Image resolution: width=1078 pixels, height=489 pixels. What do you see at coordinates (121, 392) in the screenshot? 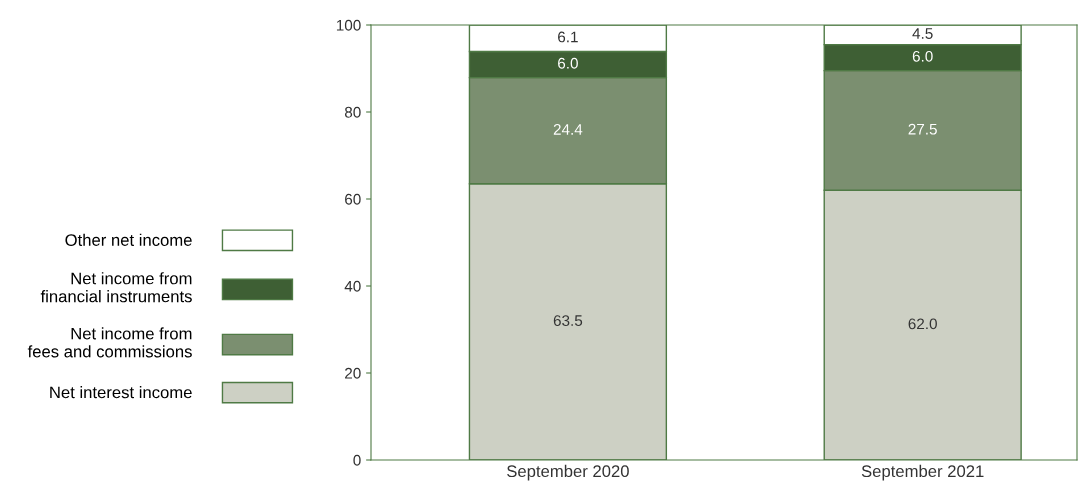
I see `legend-label: Net interest income` at bounding box center [121, 392].